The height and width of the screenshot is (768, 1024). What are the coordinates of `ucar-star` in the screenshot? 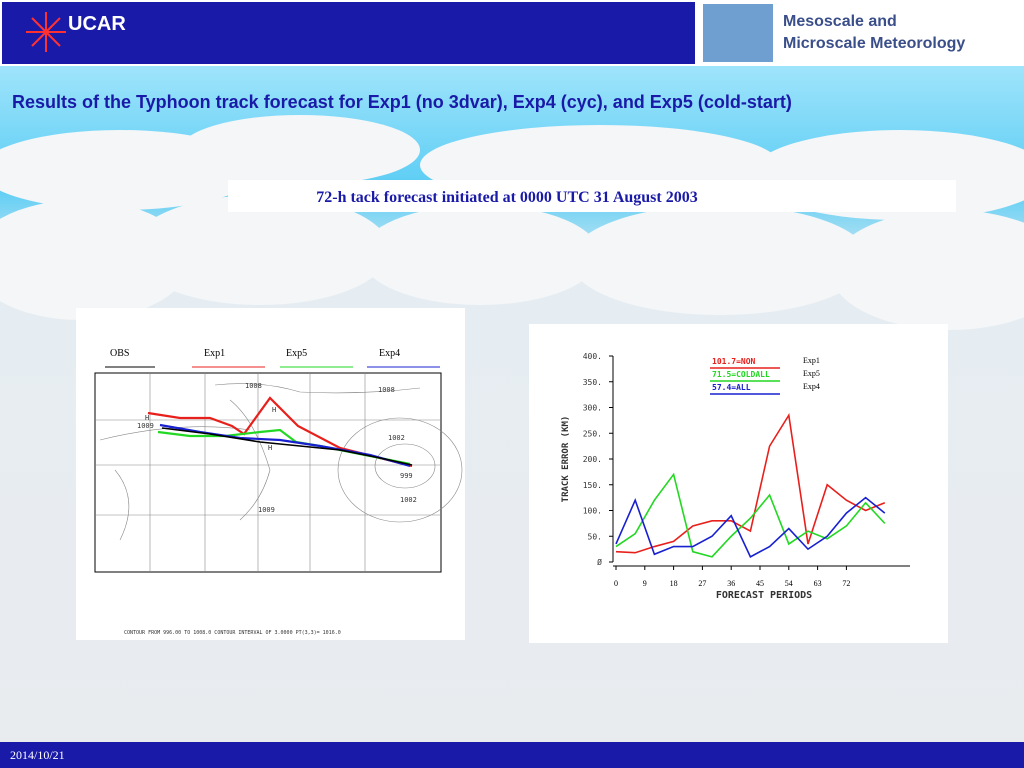 It's located at (46, 32).